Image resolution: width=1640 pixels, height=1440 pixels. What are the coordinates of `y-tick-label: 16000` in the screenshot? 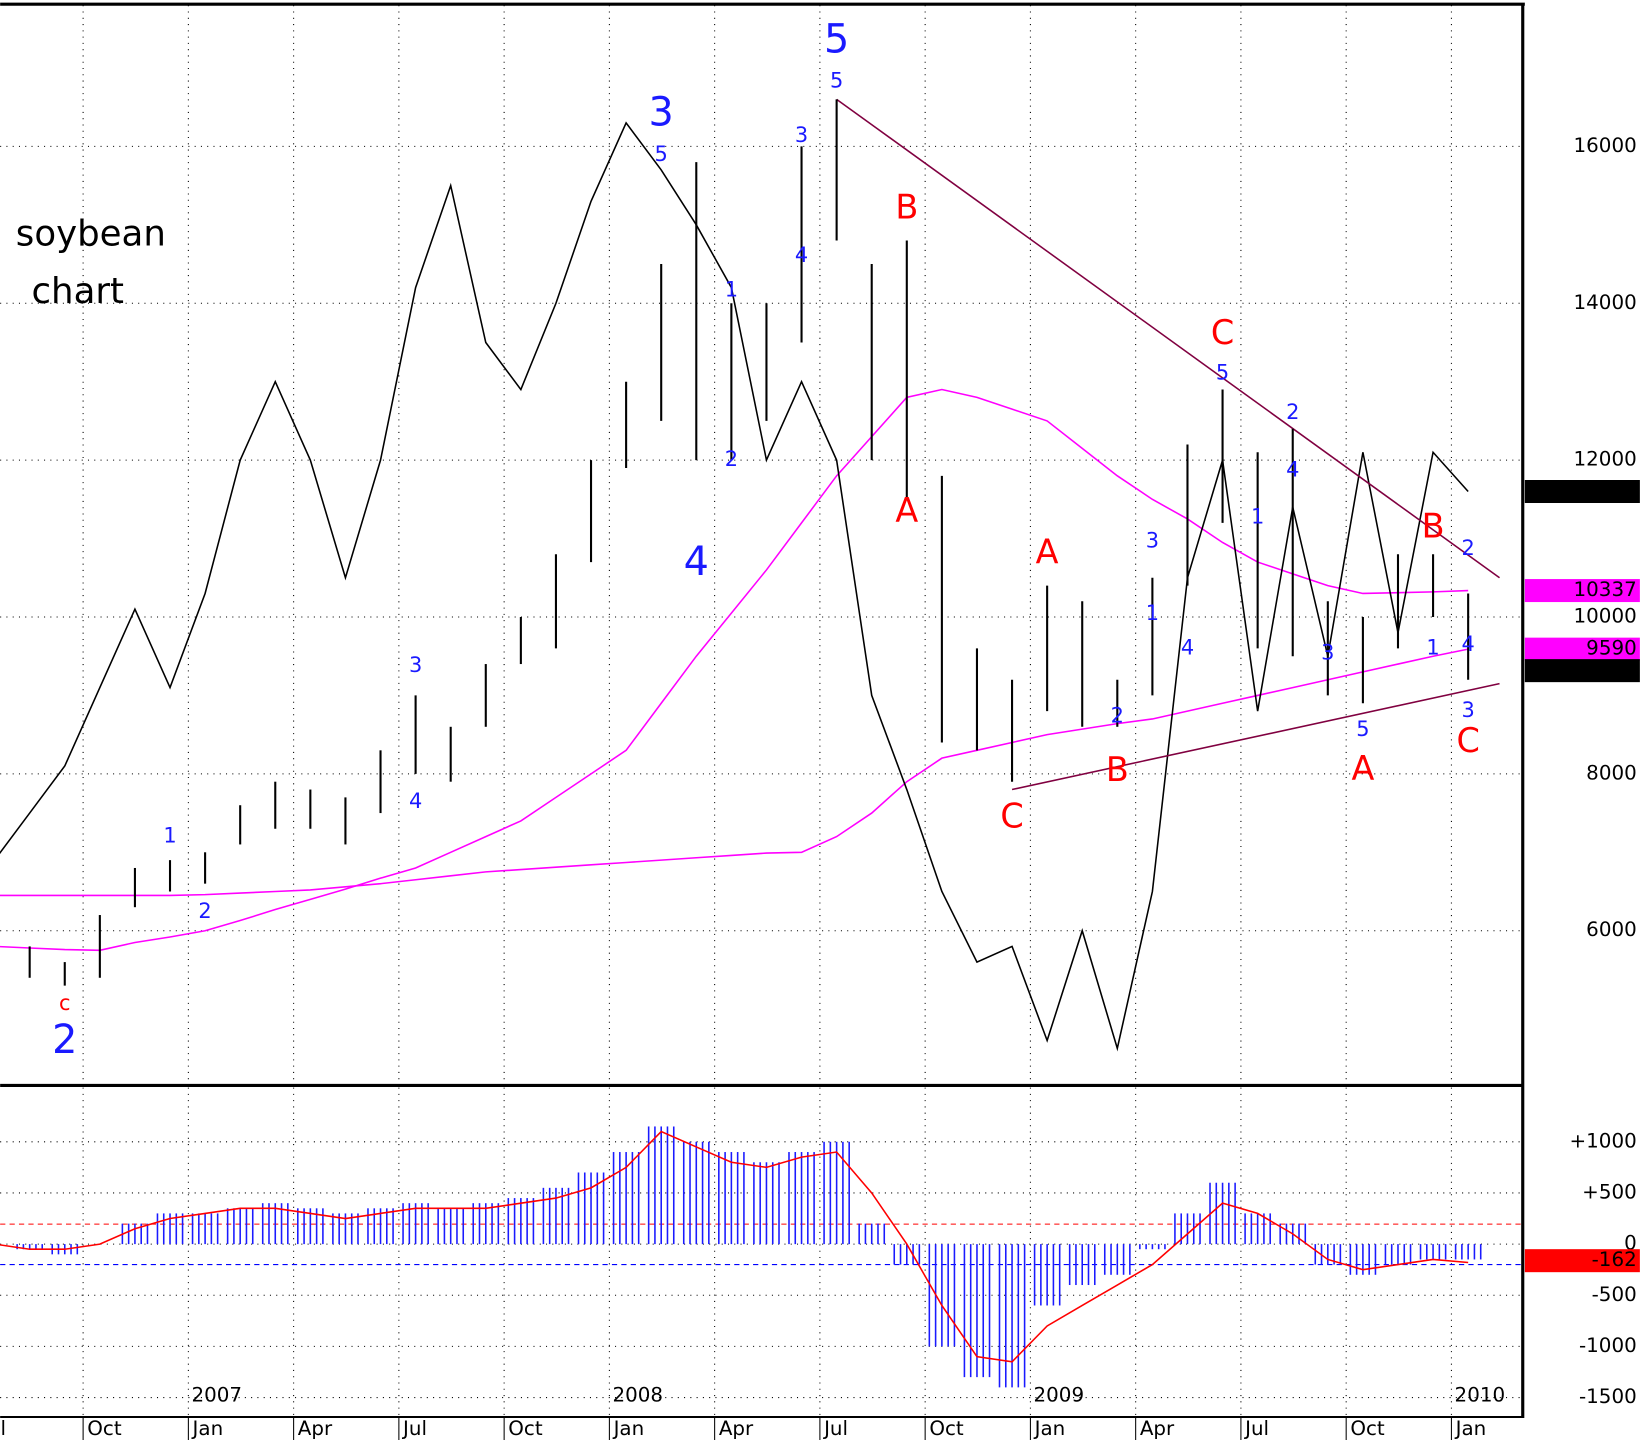 It's located at (1605, 145).